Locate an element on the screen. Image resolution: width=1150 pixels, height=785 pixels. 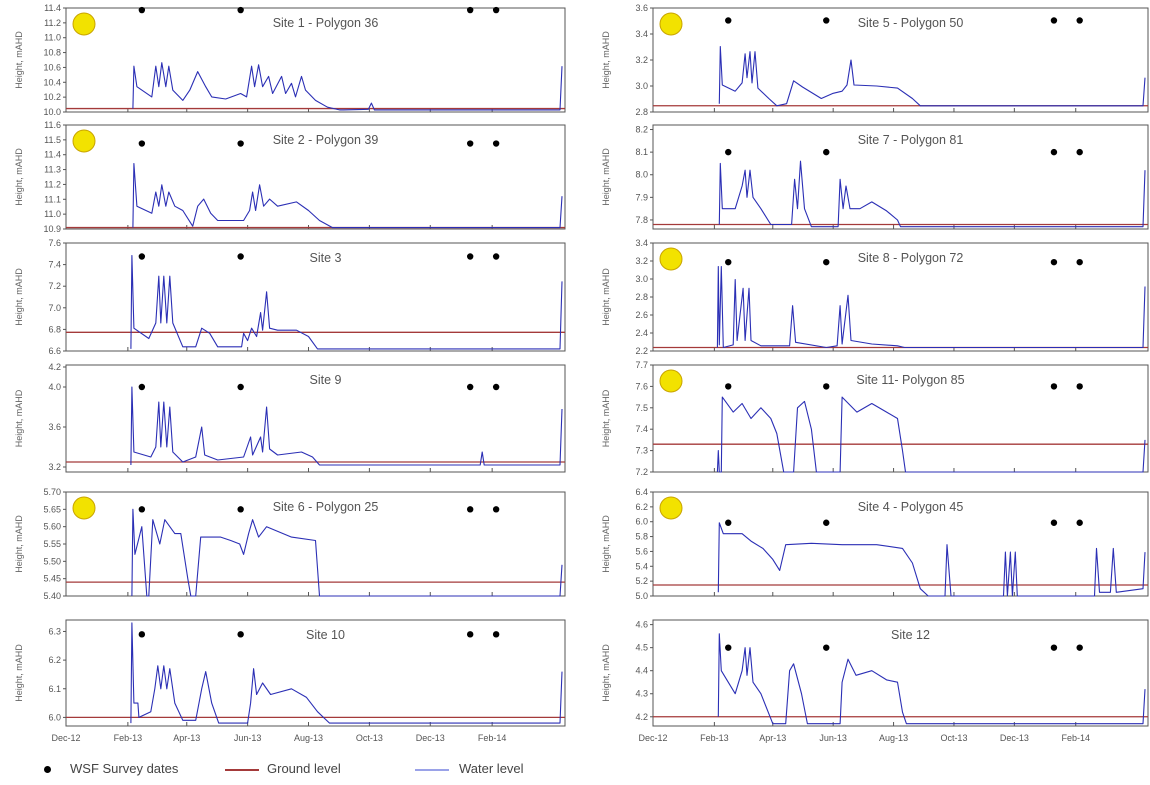
x-tick-label: Jun-13 is located at coordinates (248, 738).